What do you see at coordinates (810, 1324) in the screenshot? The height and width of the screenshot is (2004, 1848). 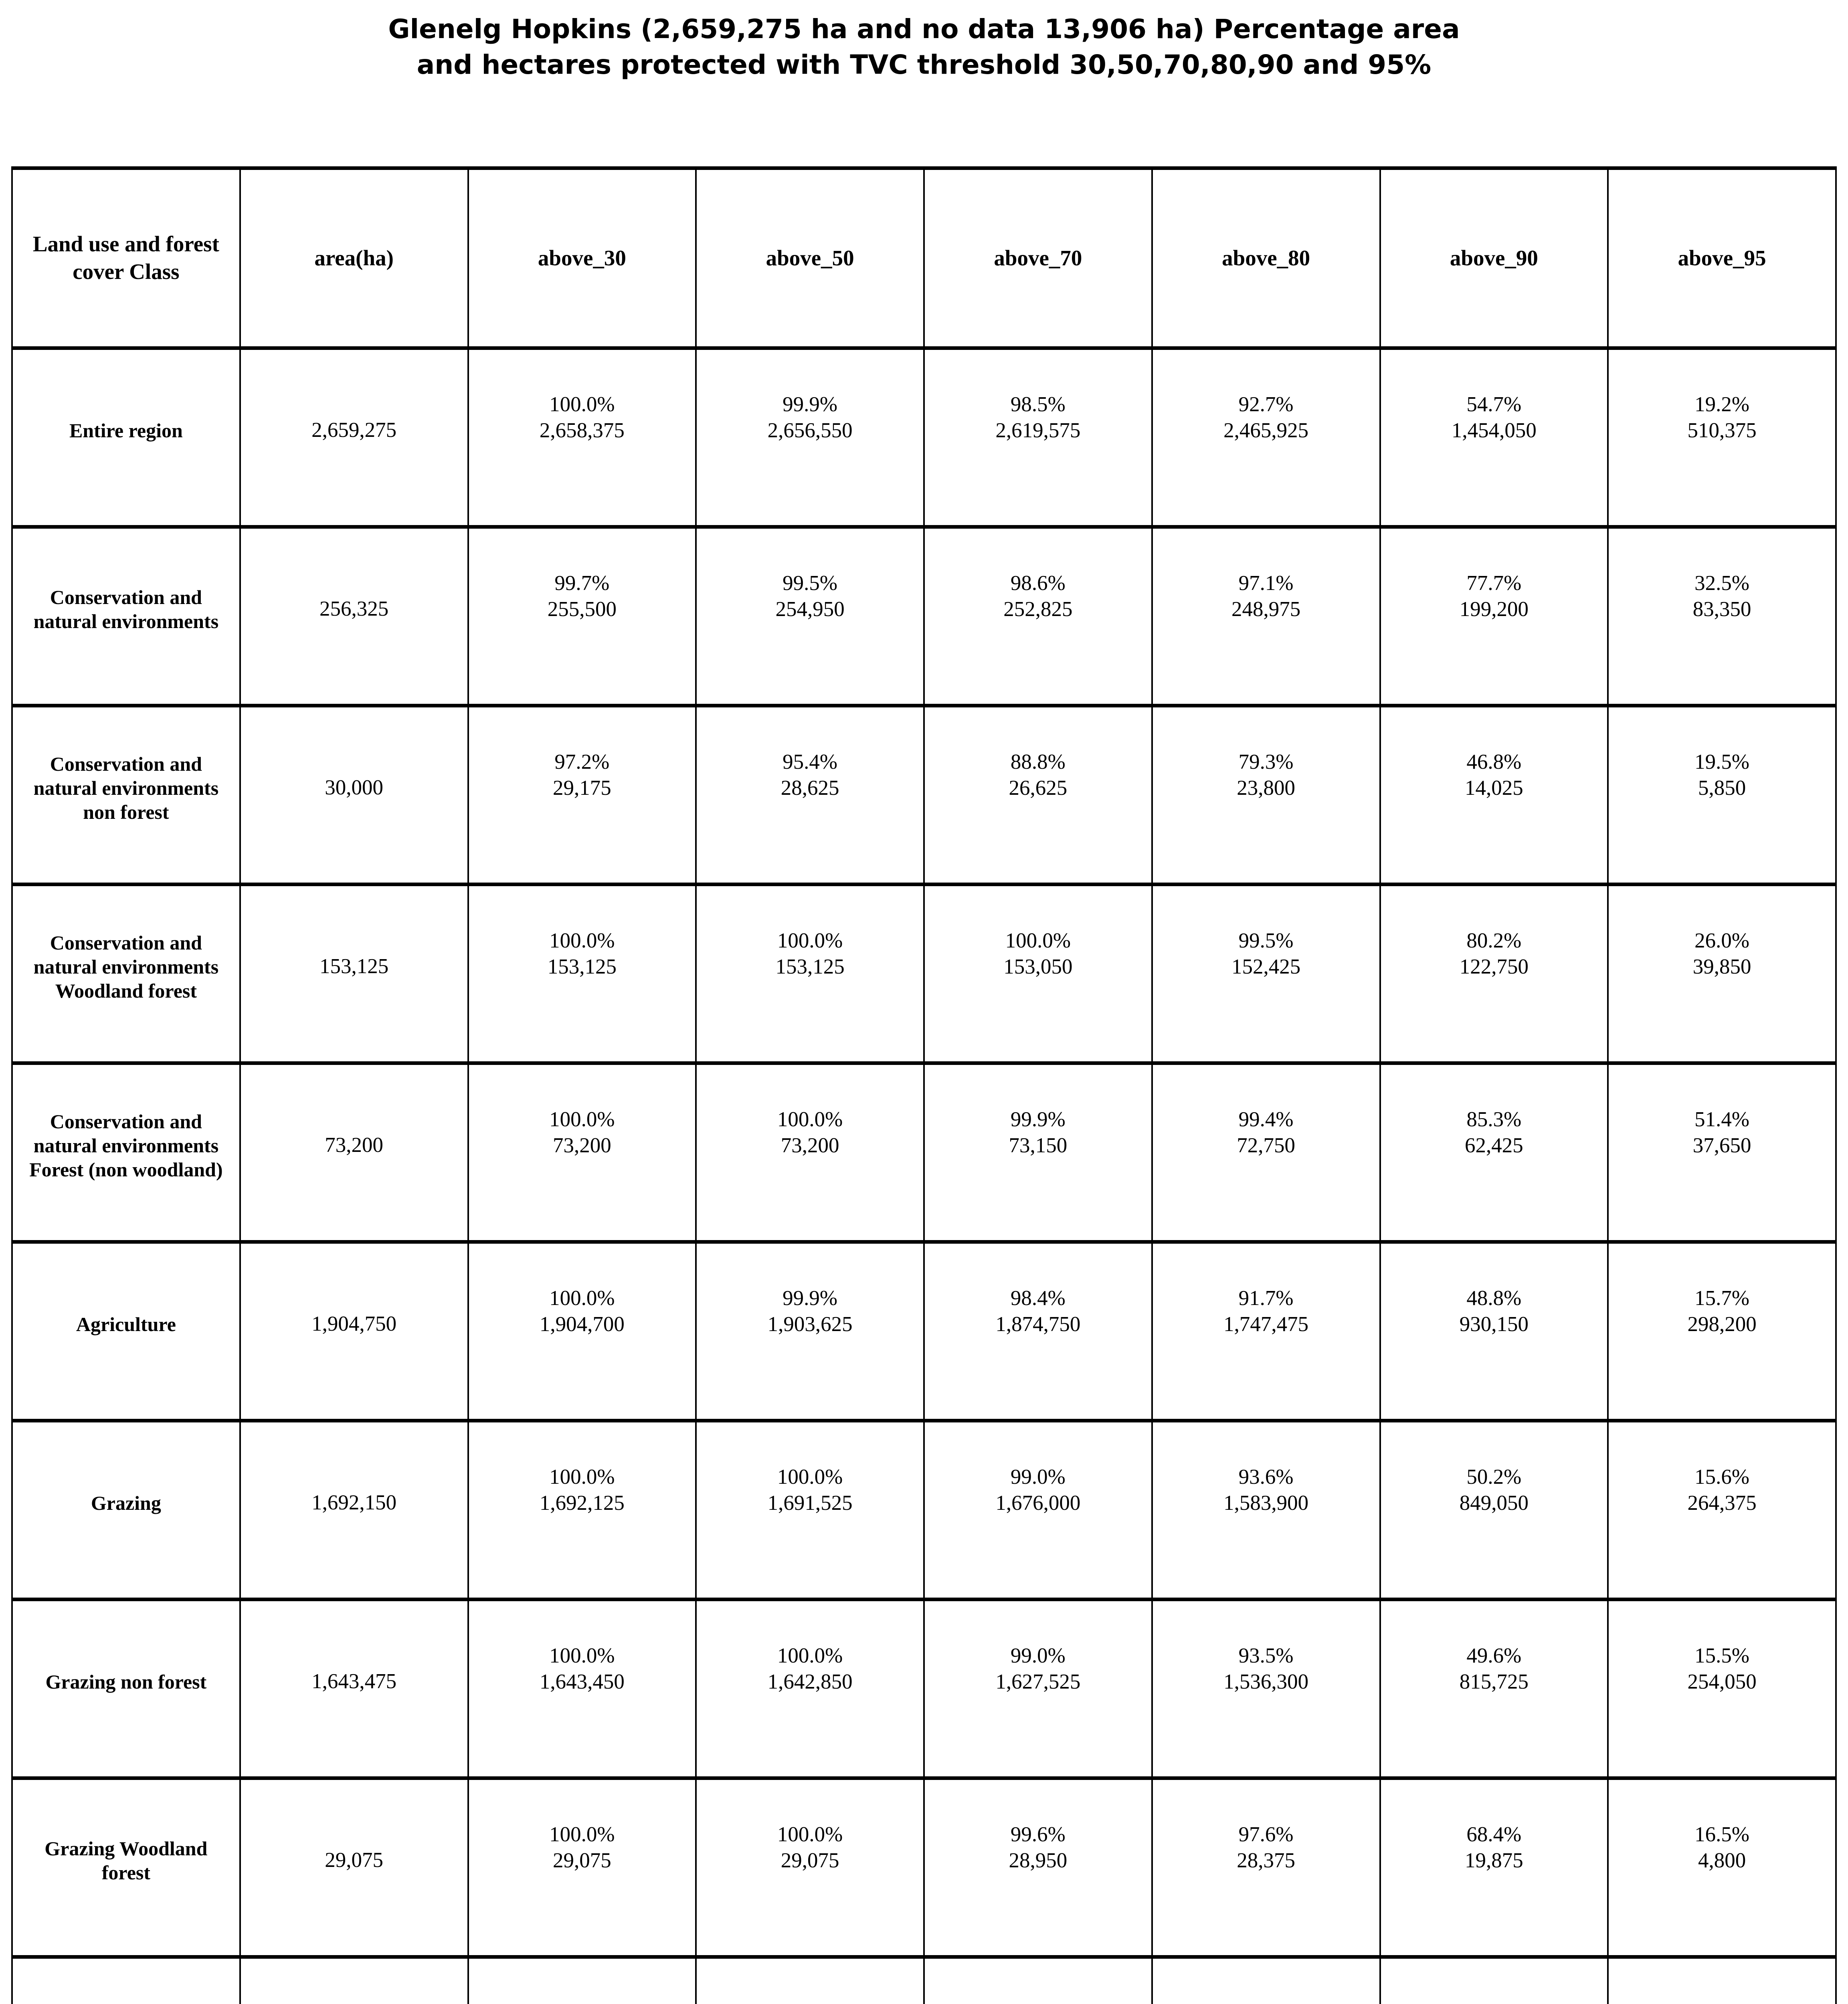 I see `ha-value: 1,903,625` at bounding box center [810, 1324].